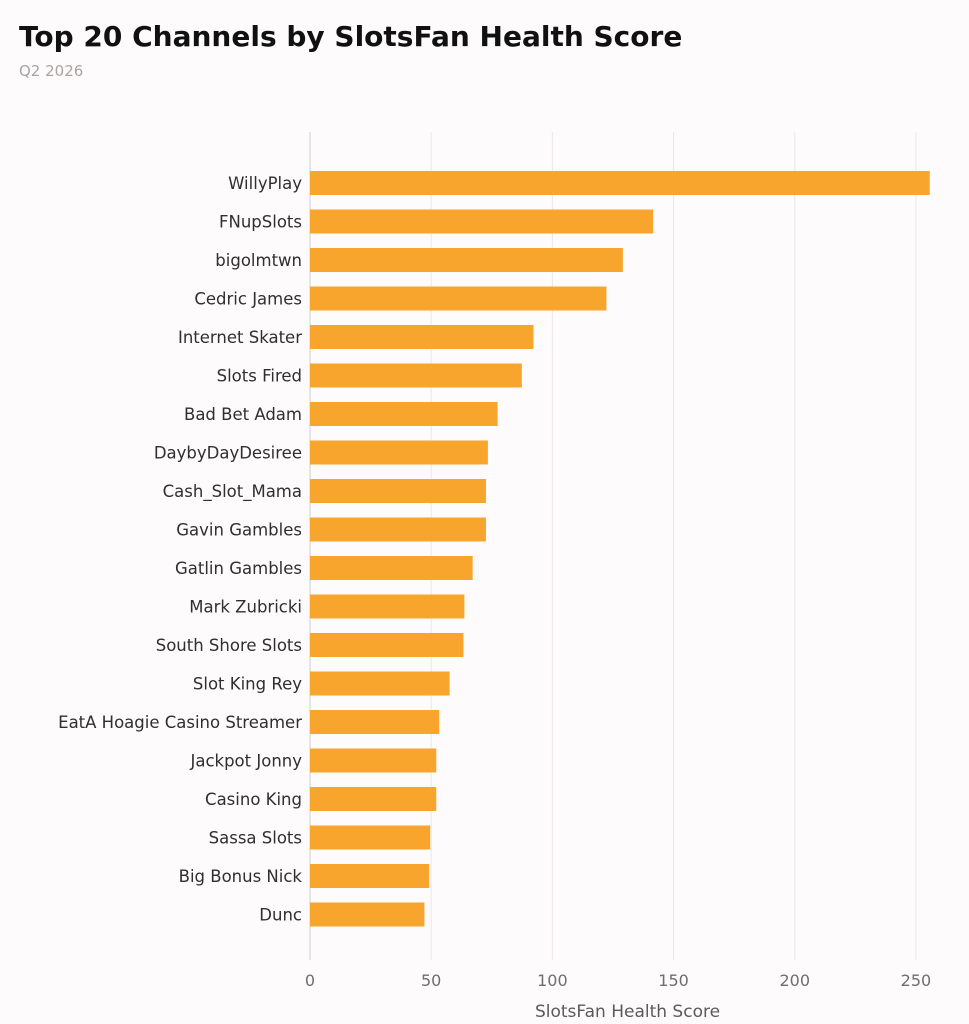  What do you see at coordinates (247, 684) in the screenshot?
I see `category-label: Slot King Rey` at bounding box center [247, 684].